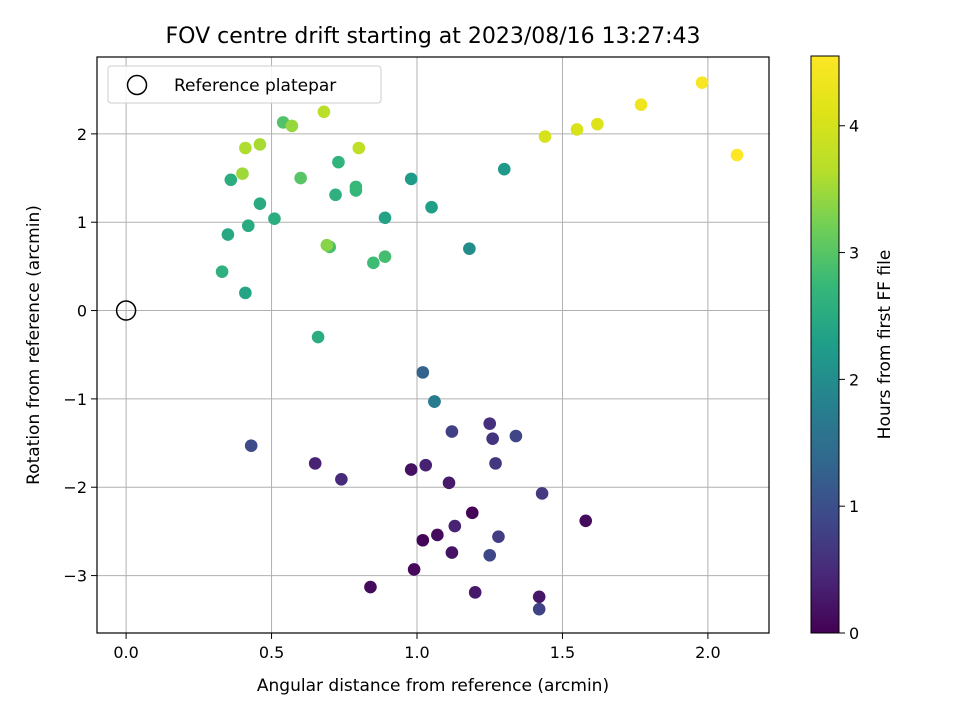 The width and height of the screenshot is (960, 720). I want to click on y-tick-label: −1, so click(75, 399).